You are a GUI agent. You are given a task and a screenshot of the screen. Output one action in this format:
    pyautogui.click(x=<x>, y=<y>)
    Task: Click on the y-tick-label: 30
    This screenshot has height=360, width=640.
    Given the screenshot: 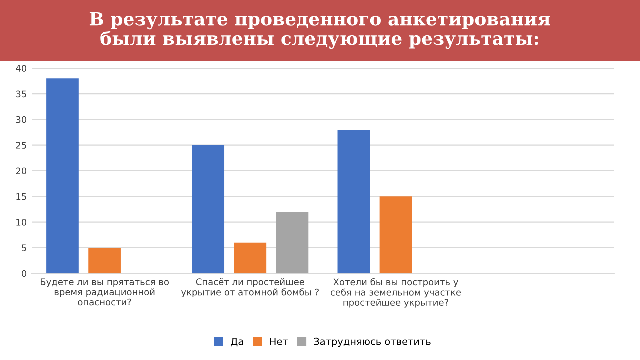 What is the action you would take?
    pyautogui.click(x=21, y=120)
    